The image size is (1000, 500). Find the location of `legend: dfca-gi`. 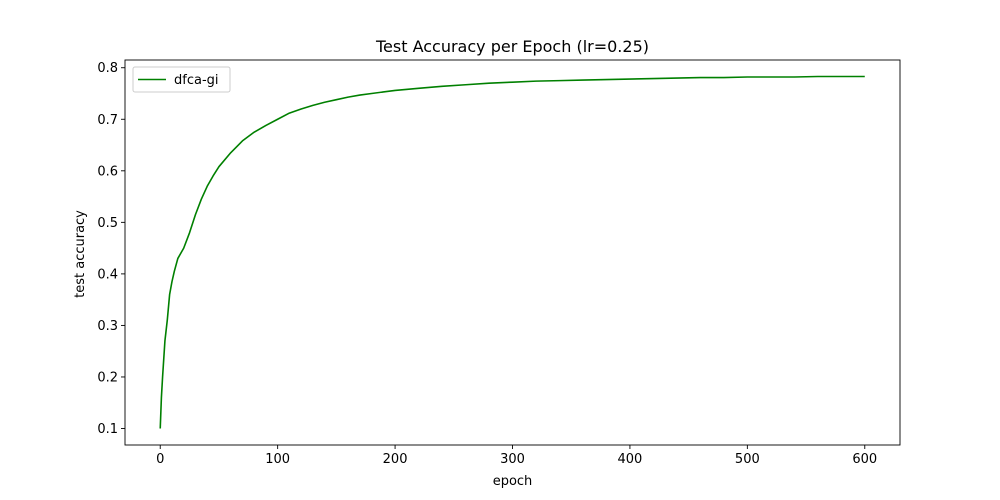

legend: dfca-gi is located at coordinates (181, 79).